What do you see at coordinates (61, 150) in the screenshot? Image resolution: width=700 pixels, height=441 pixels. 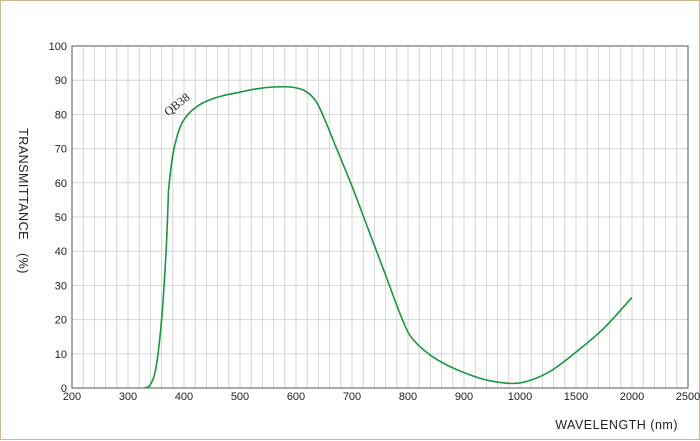 I see `y-tick-label: 70` at bounding box center [61, 150].